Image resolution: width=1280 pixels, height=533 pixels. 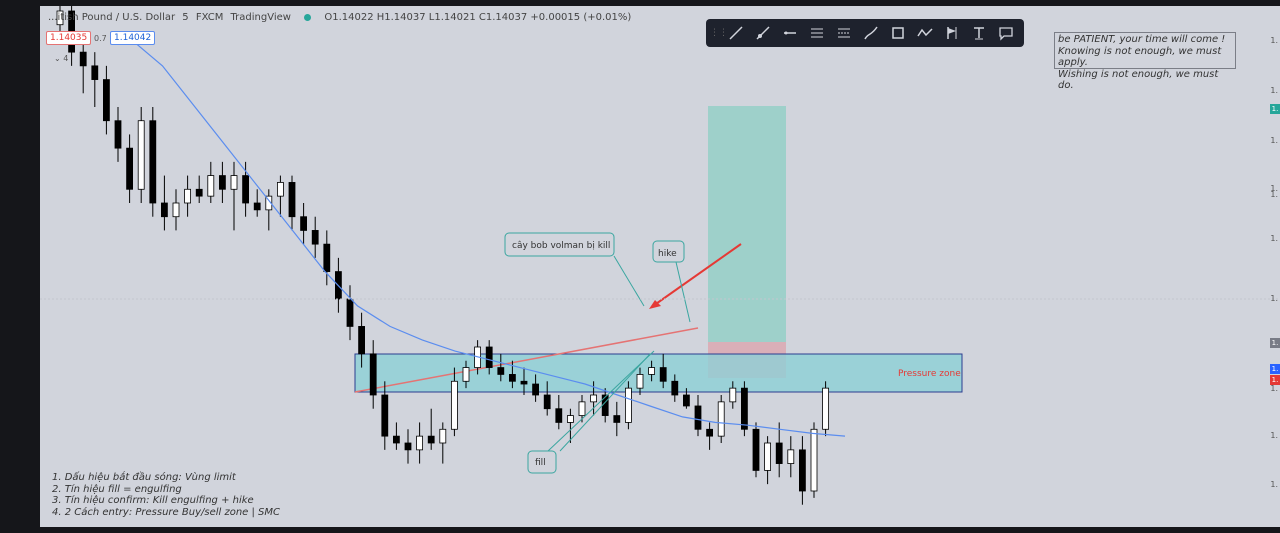 I want to click on regression-icon, so click(x=843, y=33).